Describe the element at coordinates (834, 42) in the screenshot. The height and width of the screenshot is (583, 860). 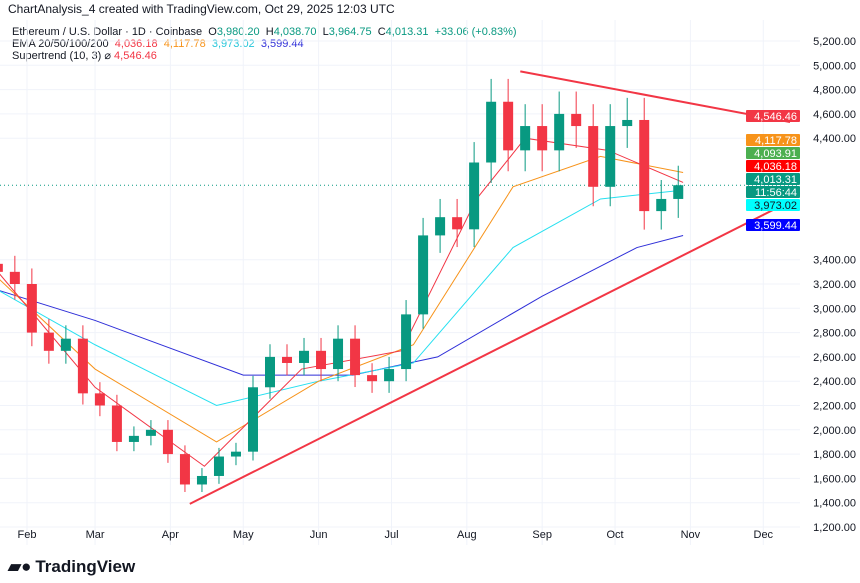
I see `y-tick-label: 5,200.00` at that location.